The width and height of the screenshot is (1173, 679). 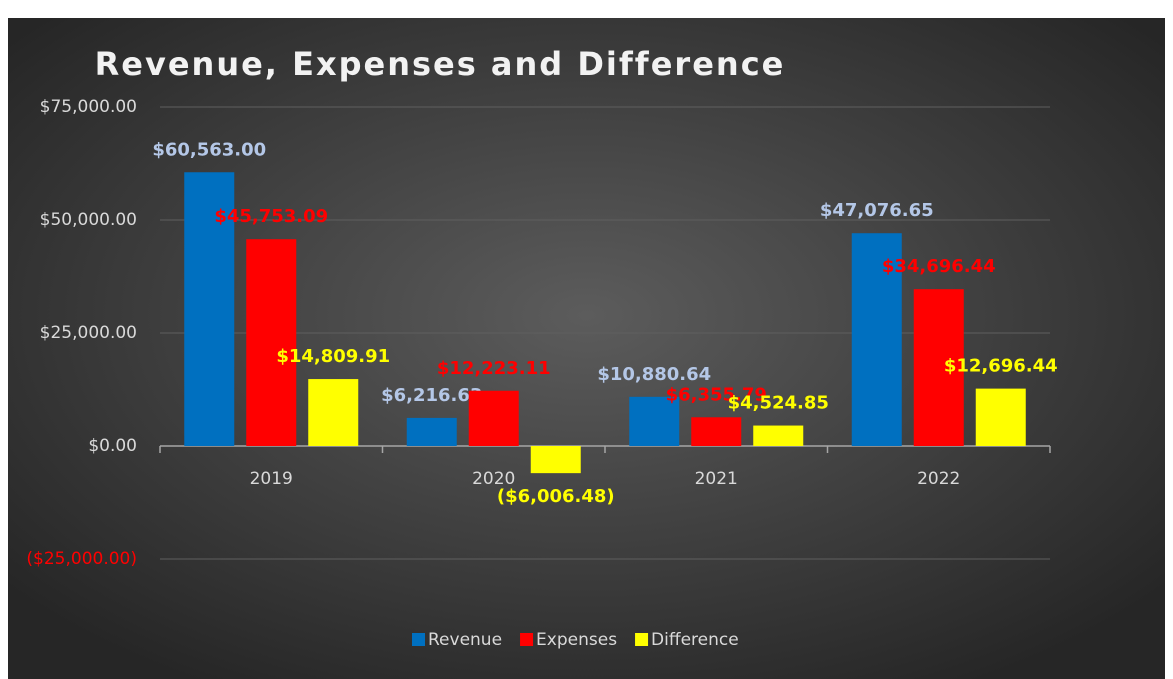 I want to click on data-label: $60,563.00, so click(x=209, y=149).